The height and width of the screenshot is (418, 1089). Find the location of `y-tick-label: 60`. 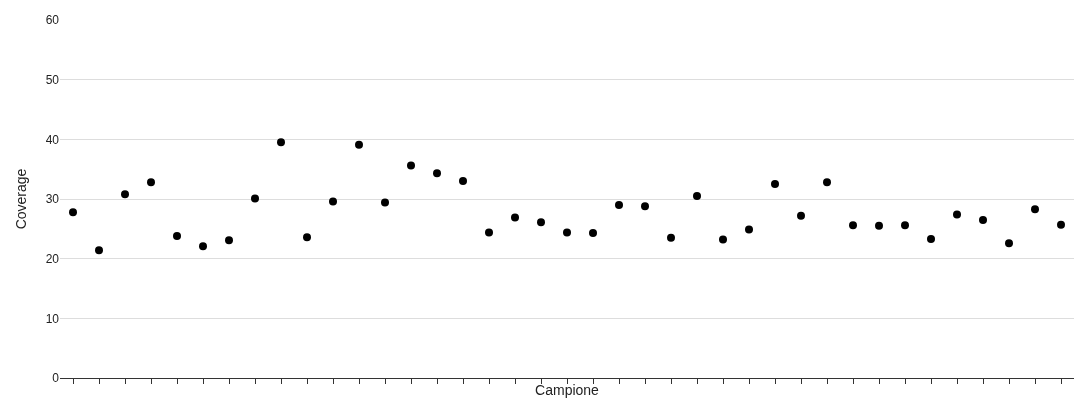

y-tick-label: 60 is located at coordinates (52, 20).